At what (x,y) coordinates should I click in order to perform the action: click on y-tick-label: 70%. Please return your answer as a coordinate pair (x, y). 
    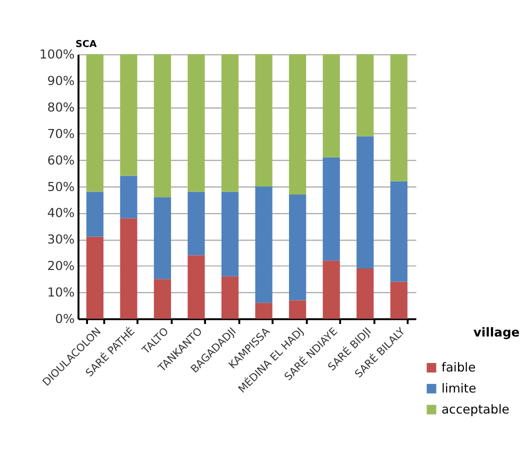
    Looking at the image, I should click on (61, 133).